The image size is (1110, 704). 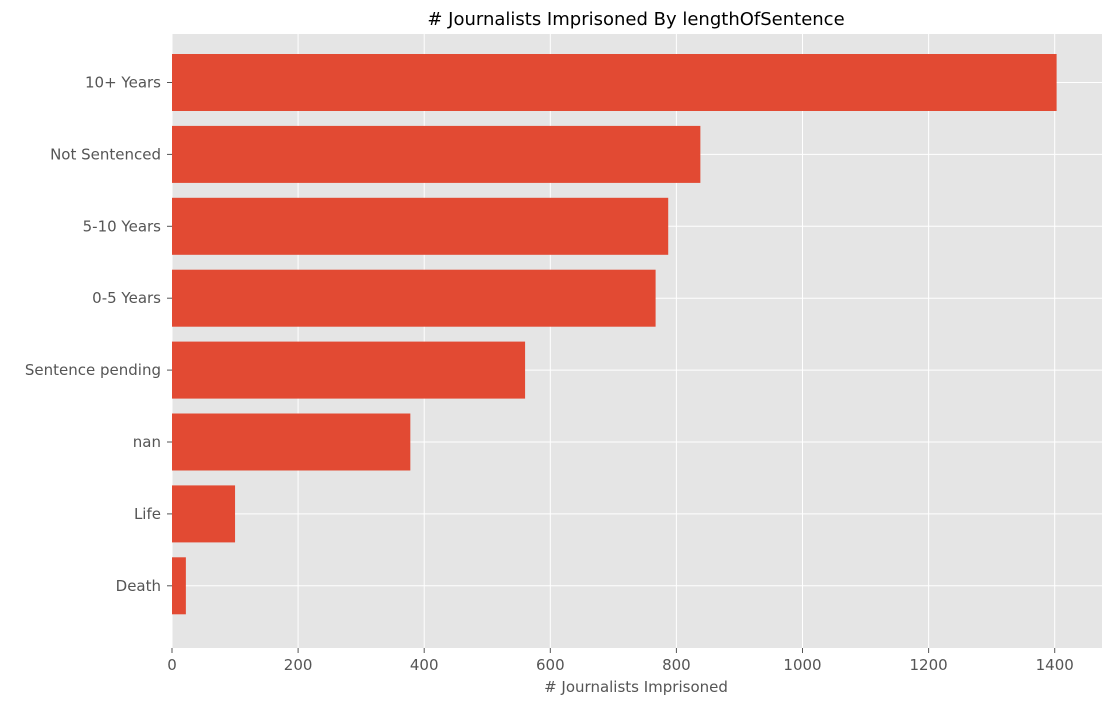 What do you see at coordinates (105, 154) in the screenshot?
I see `y-tick-label: Not Sentenced` at bounding box center [105, 154].